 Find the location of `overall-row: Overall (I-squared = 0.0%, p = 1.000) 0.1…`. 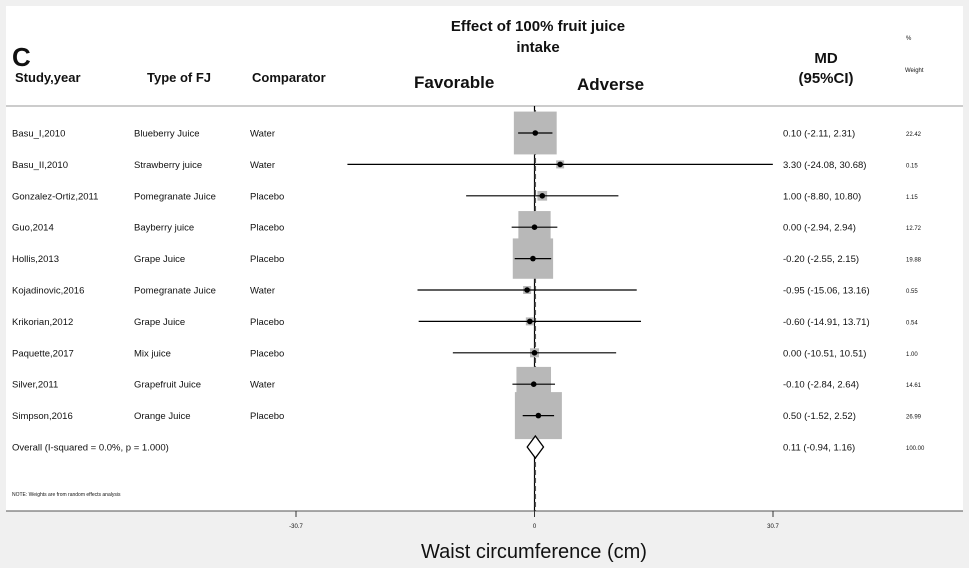

overall-row: Overall (I-squared = 0.0%, p = 1.000) 0.1… is located at coordinates (468, 447).